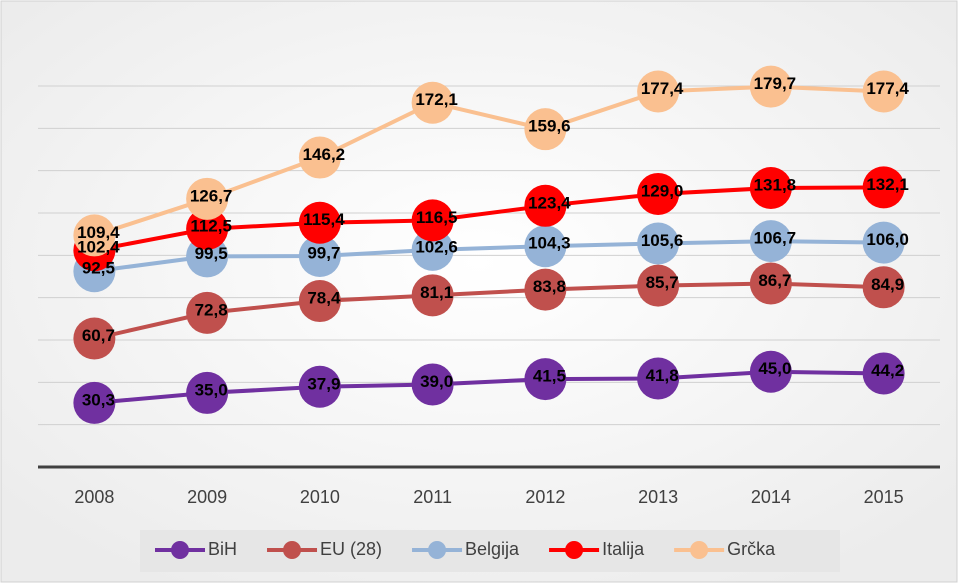  Describe the element at coordinates (549, 376) in the screenshot. I see `data-label: 41,5` at that location.